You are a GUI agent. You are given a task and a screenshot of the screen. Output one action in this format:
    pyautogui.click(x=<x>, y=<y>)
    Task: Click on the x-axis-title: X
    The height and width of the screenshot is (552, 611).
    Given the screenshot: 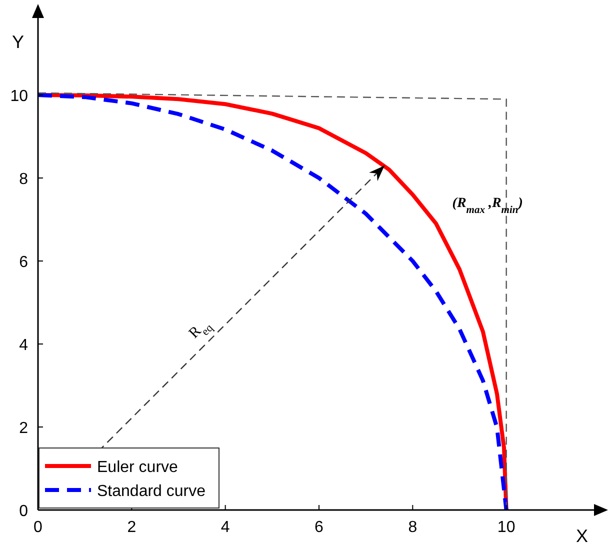 What is the action you would take?
    pyautogui.click(x=582, y=536)
    